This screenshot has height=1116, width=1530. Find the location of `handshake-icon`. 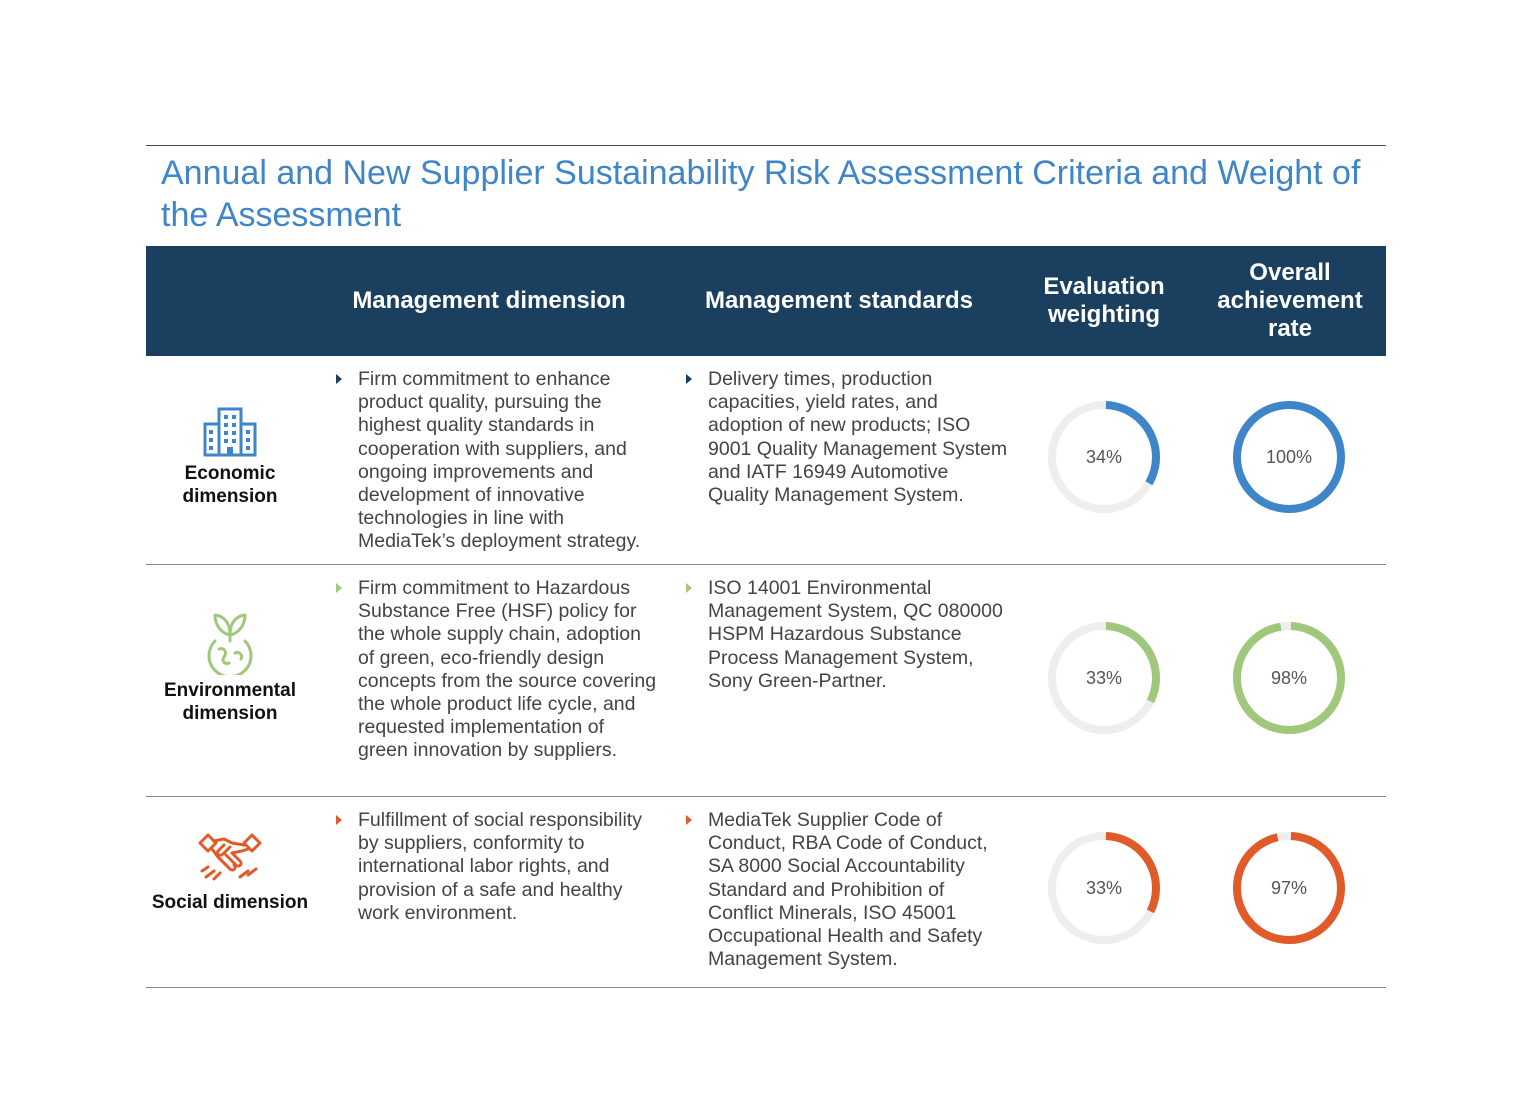

handshake-icon is located at coordinates (230, 857).